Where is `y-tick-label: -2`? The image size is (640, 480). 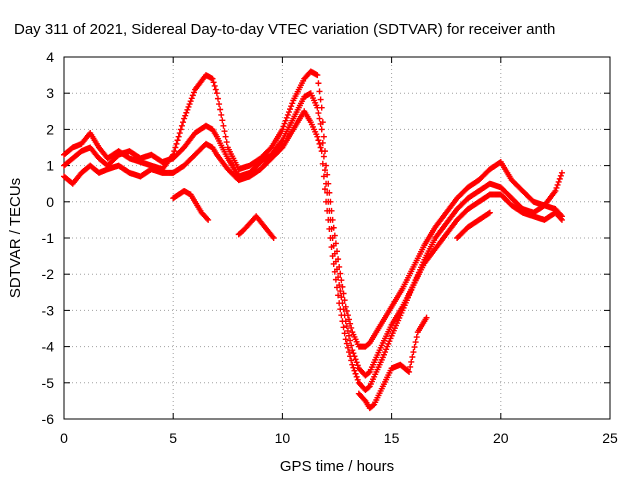 y-tick-label: -2 is located at coordinates (48, 274).